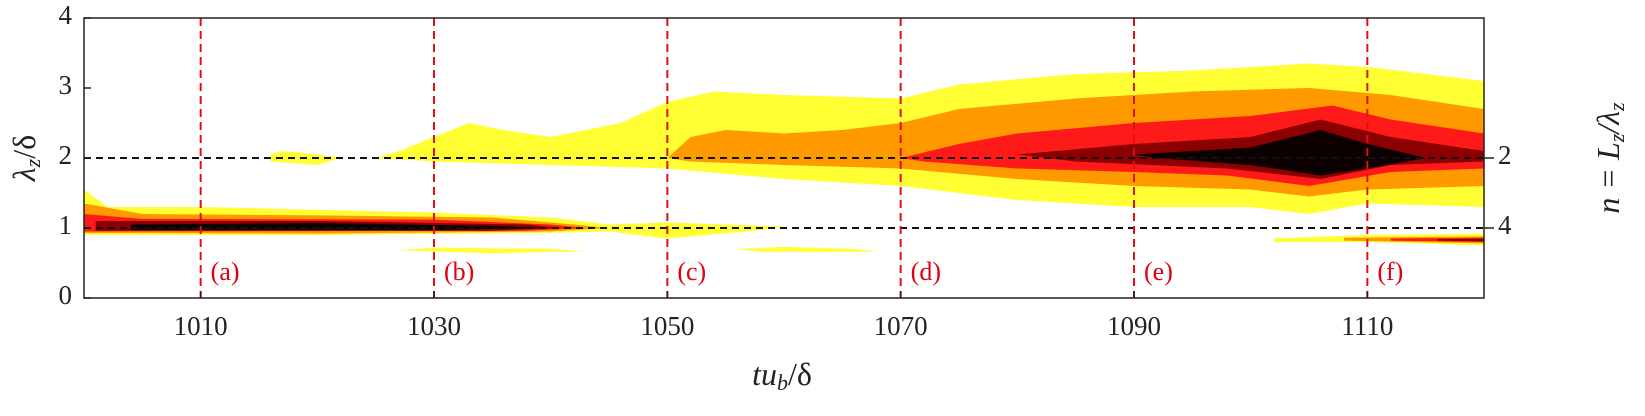  What do you see at coordinates (1390, 271) in the screenshot?
I see `annotation: (f)` at bounding box center [1390, 271].